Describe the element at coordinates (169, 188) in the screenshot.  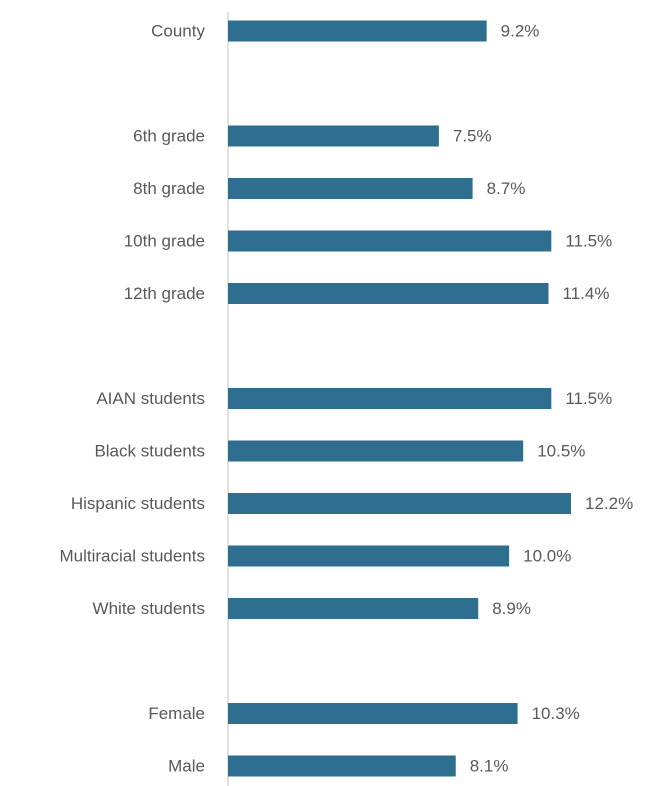
I see `category-label: 8th grade` at that location.